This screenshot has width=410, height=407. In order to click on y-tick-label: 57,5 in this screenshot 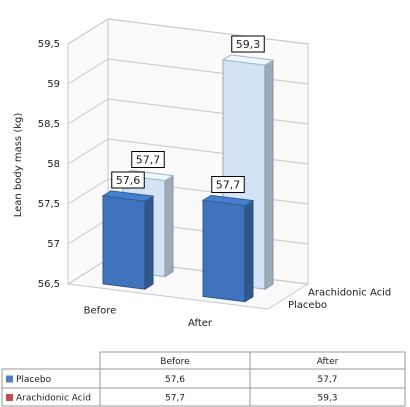, I will do `click(49, 204)`.